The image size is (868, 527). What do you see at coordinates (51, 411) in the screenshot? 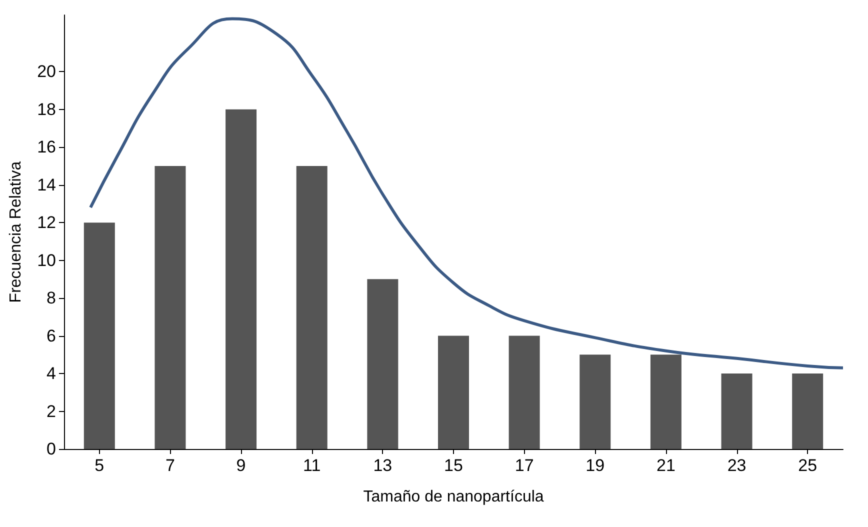
I see `y-tick-label: 2` at bounding box center [51, 411].